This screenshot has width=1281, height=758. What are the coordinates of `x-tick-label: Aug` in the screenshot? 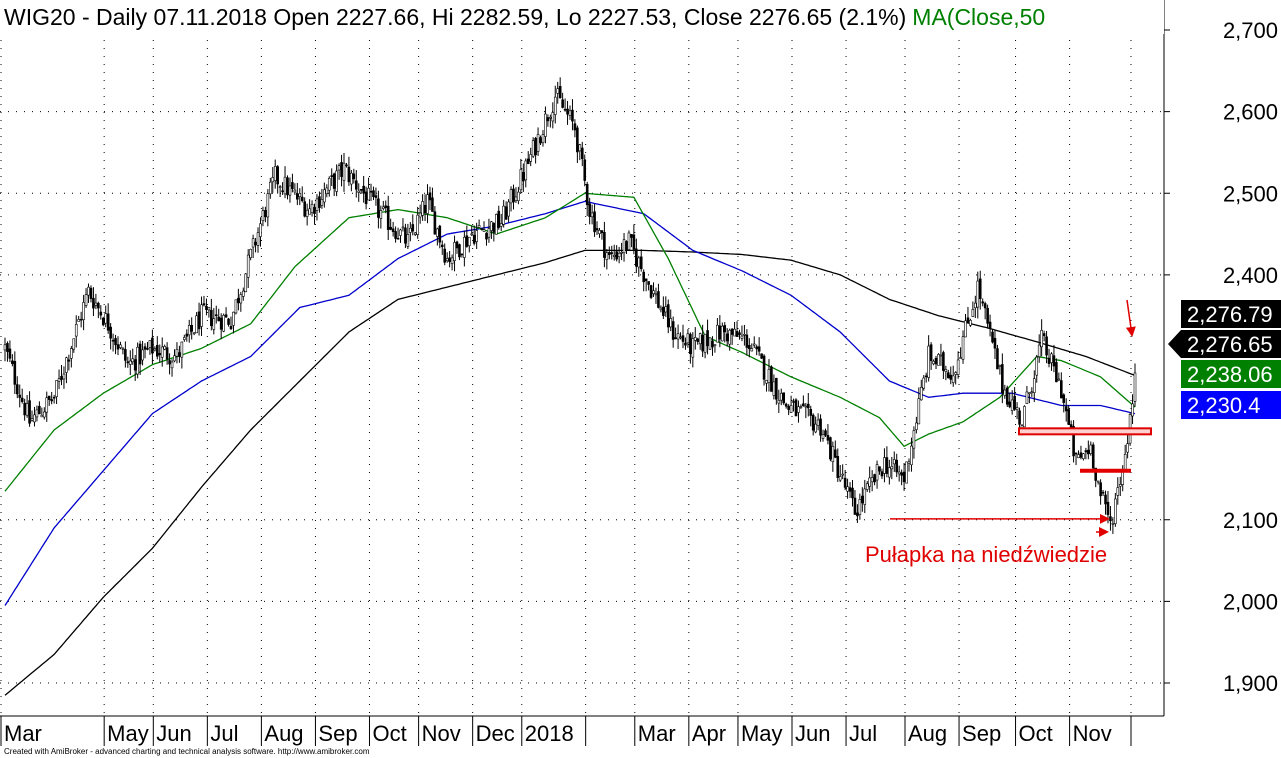 It's located at (283, 733).